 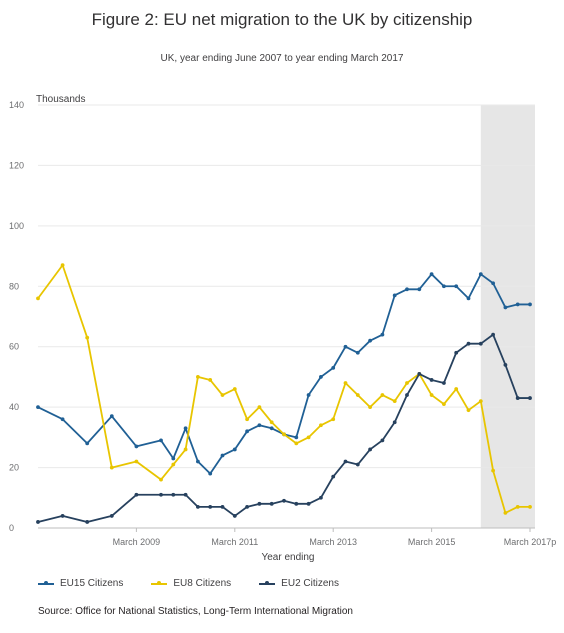 What do you see at coordinates (234, 542) in the screenshot?
I see `x-tick-label: March 2011` at bounding box center [234, 542].